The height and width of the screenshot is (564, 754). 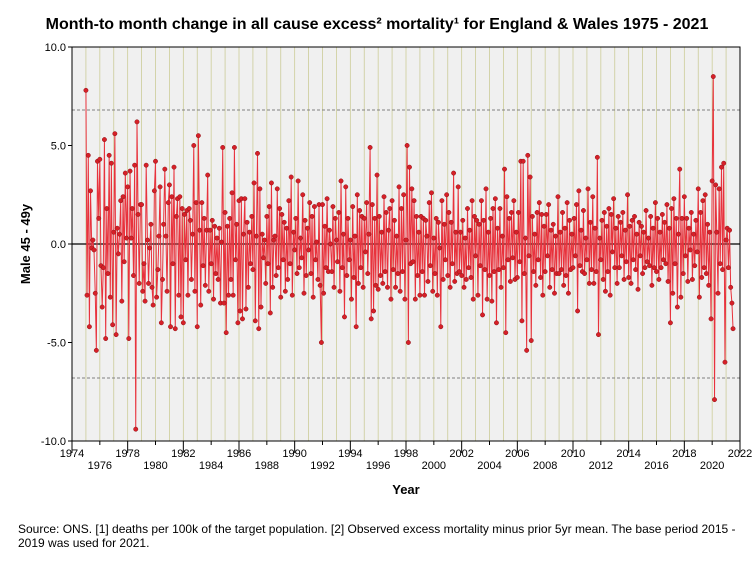 What do you see at coordinates (350, 454) in the screenshot?
I see `x-tick-label: 1994` at bounding box center [350, 454].